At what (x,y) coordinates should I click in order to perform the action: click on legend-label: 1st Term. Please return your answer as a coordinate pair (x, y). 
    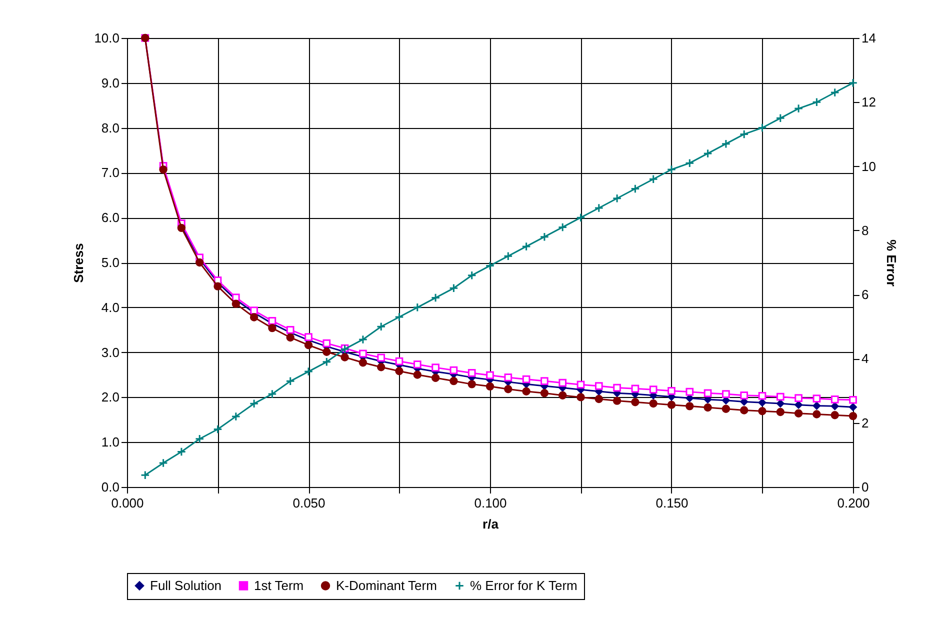
    Looking at the image, I should click on (279, 585).